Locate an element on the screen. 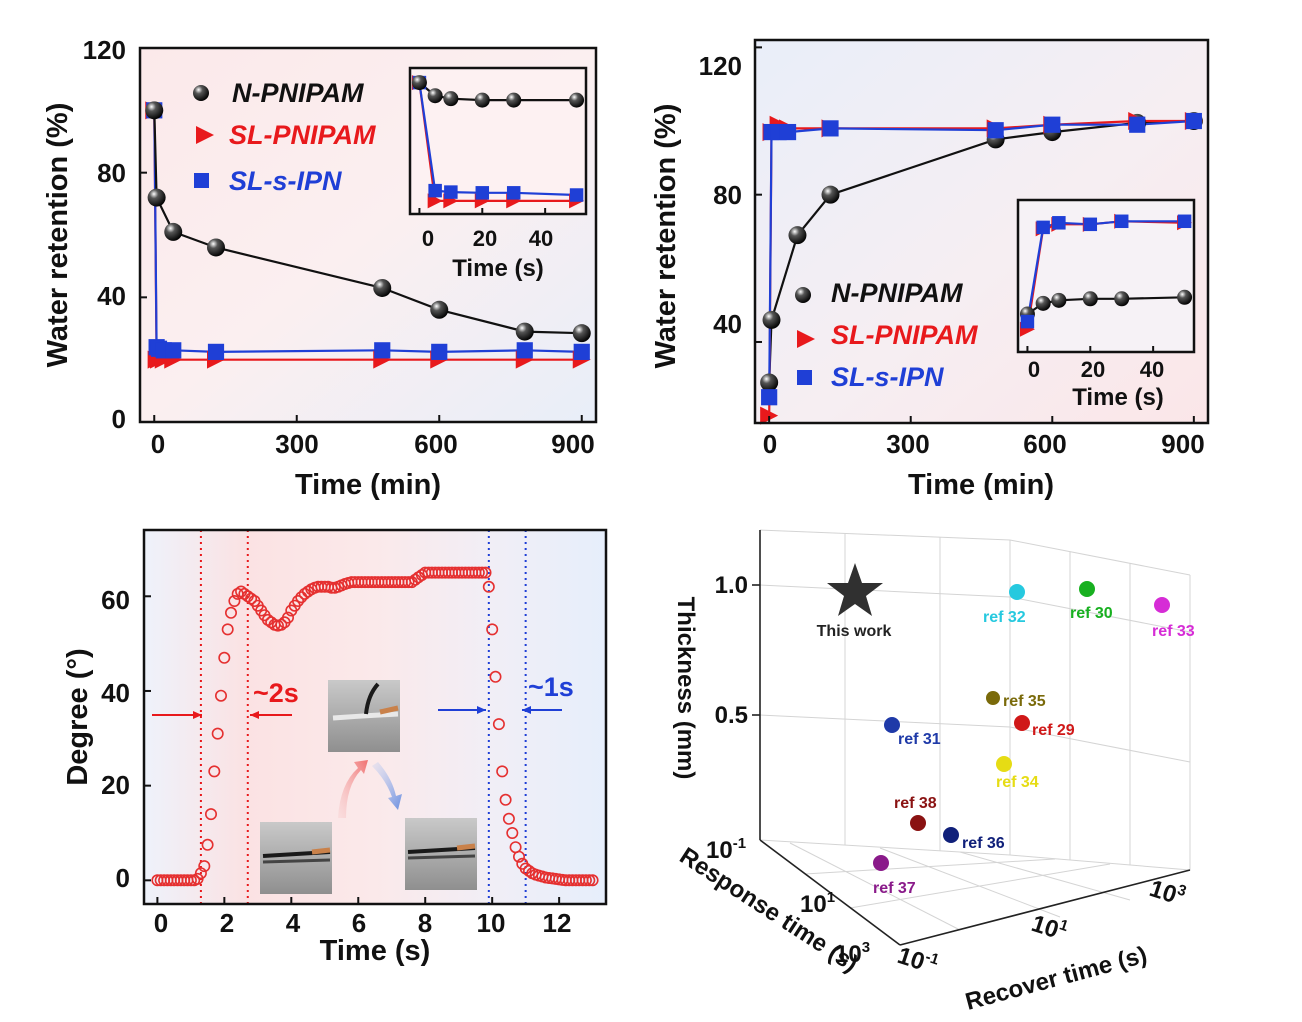  d-response-tick-1: 10¹ is located at coordinates (817, 903).